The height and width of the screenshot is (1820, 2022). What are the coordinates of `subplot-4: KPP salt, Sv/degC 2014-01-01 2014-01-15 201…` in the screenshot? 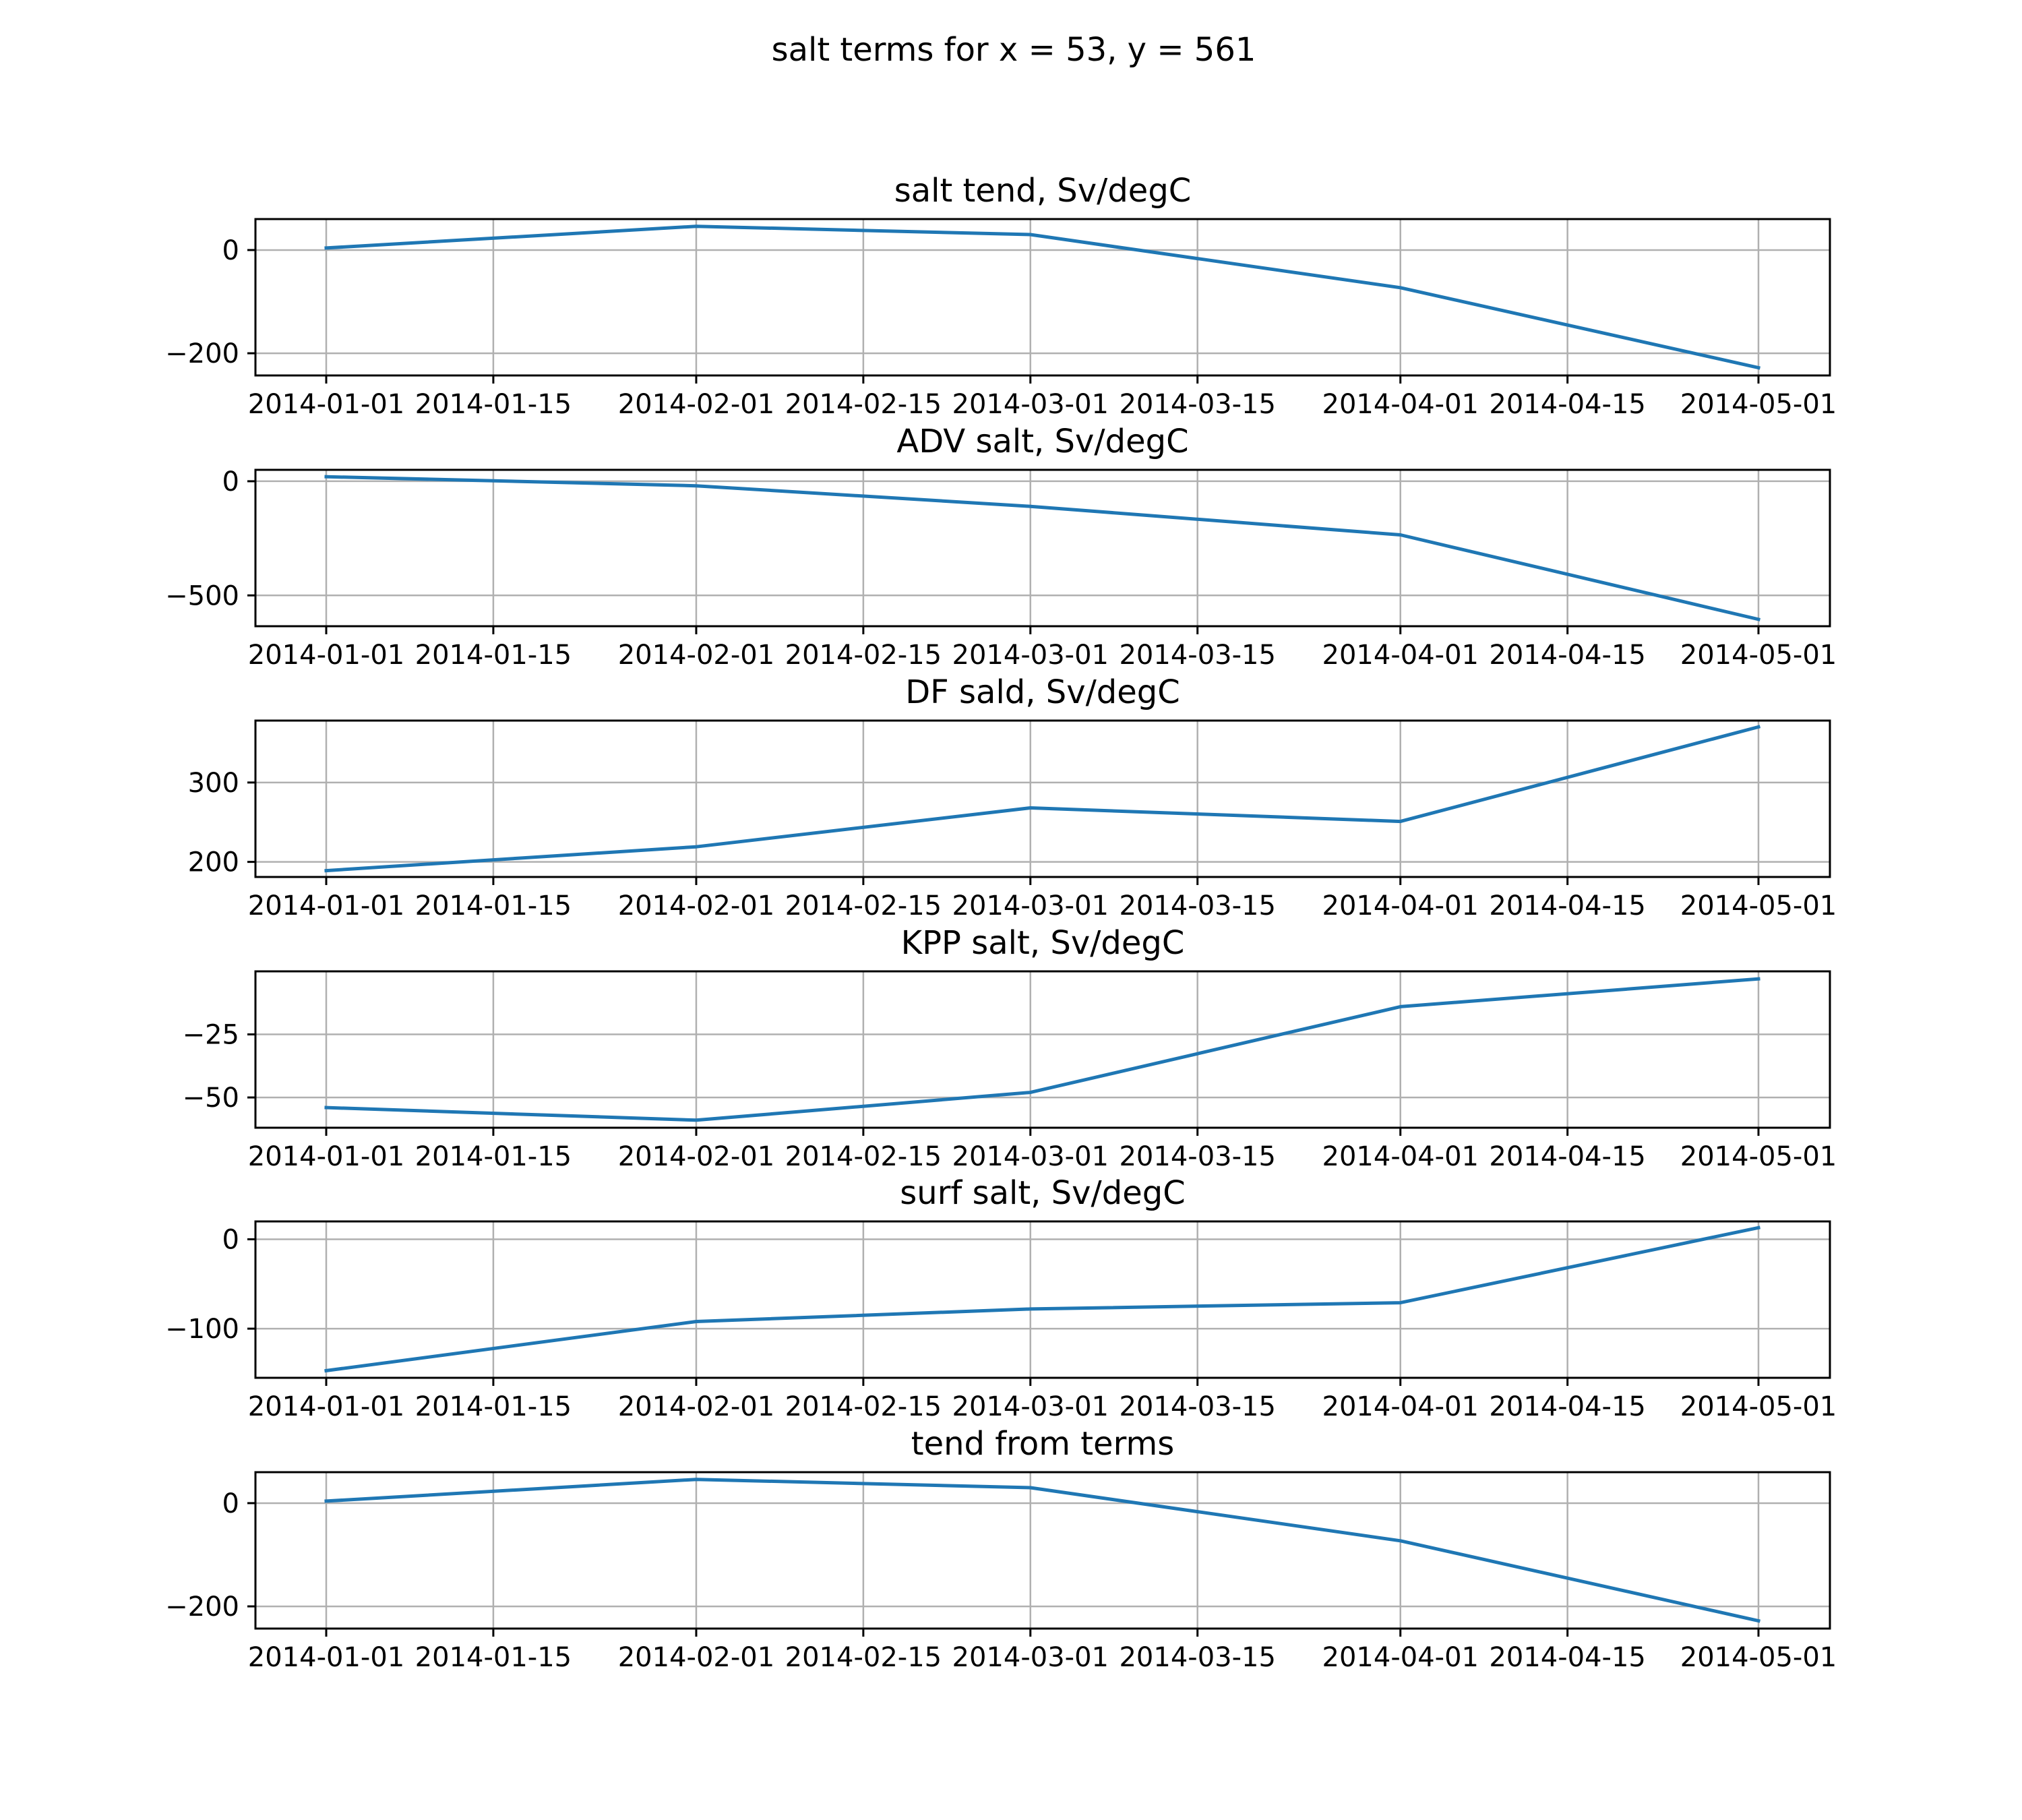 It's located at (1010, 1048).